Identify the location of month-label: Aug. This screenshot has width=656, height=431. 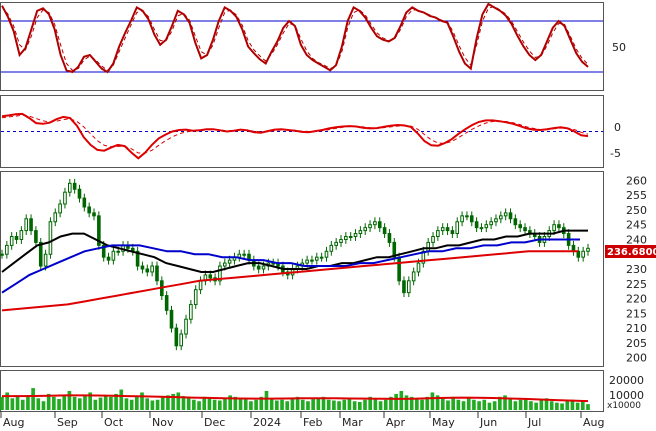
(13, 422).